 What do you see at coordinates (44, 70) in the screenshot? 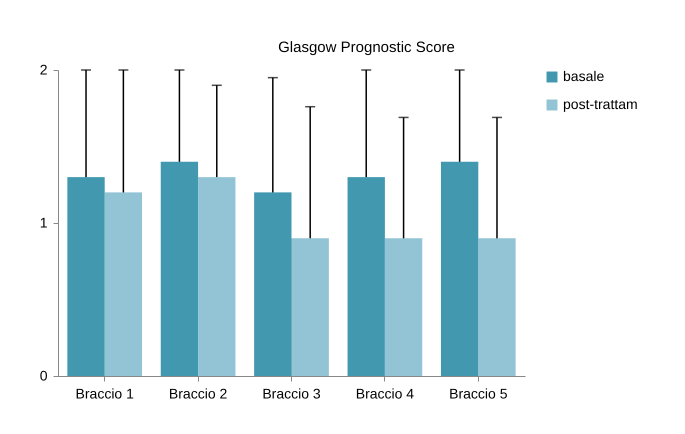
I see `y-tick-label: 2` at bounding box center [44, 70].